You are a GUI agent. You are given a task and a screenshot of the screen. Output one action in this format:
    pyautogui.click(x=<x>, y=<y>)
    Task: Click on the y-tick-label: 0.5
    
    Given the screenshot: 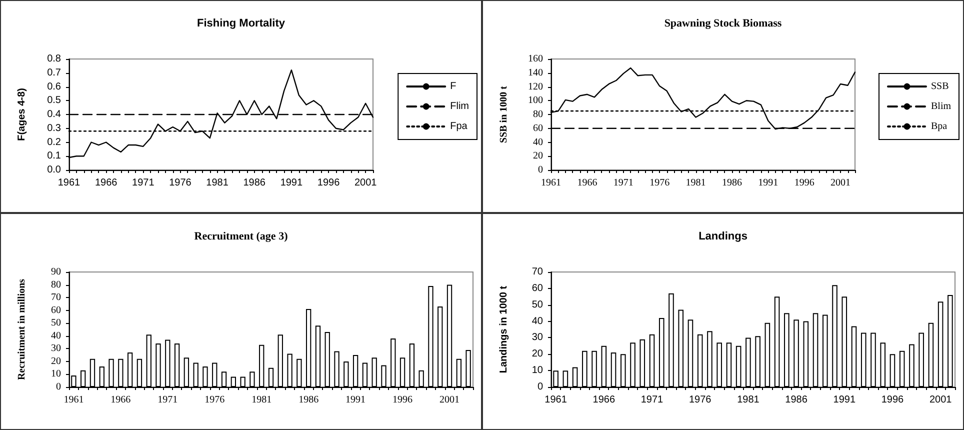 What is the action you would take?
    pyautogui.click(x=54, y=100)
    